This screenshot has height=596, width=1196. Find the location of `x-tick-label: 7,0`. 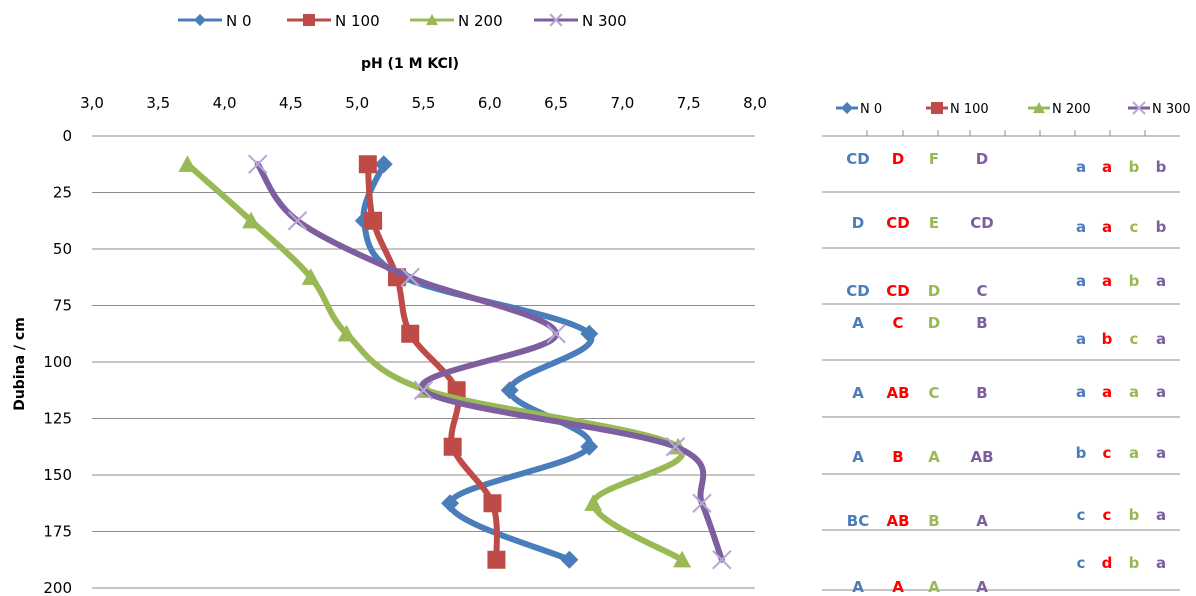

x-tick-label: 7,0 is located at coordinates (622, 103).